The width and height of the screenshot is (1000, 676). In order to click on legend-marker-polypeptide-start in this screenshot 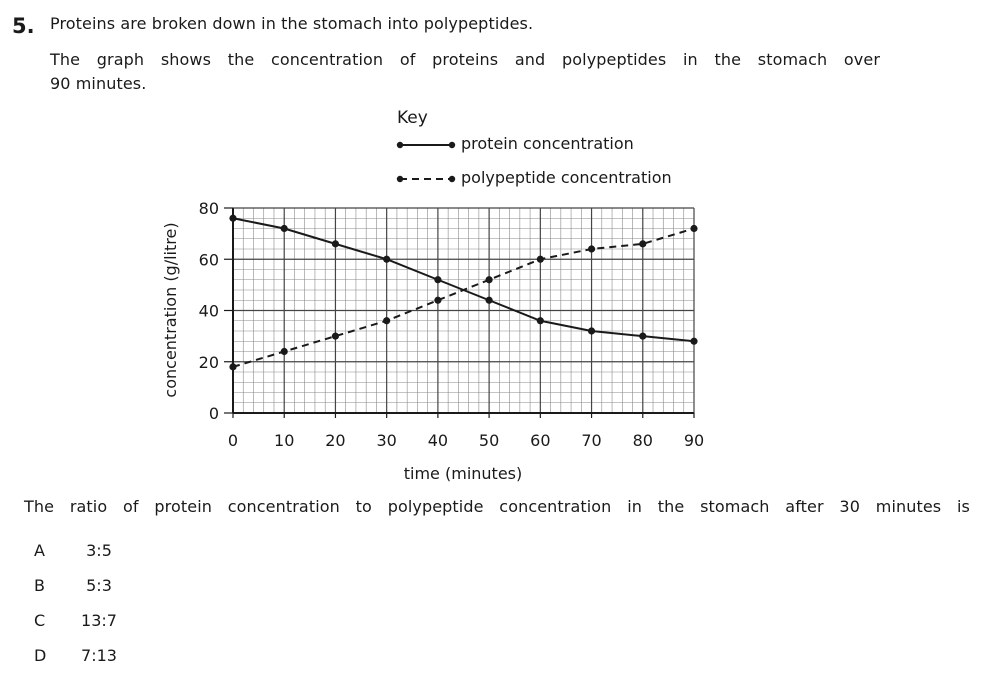, I will do `click(400, 179)`.